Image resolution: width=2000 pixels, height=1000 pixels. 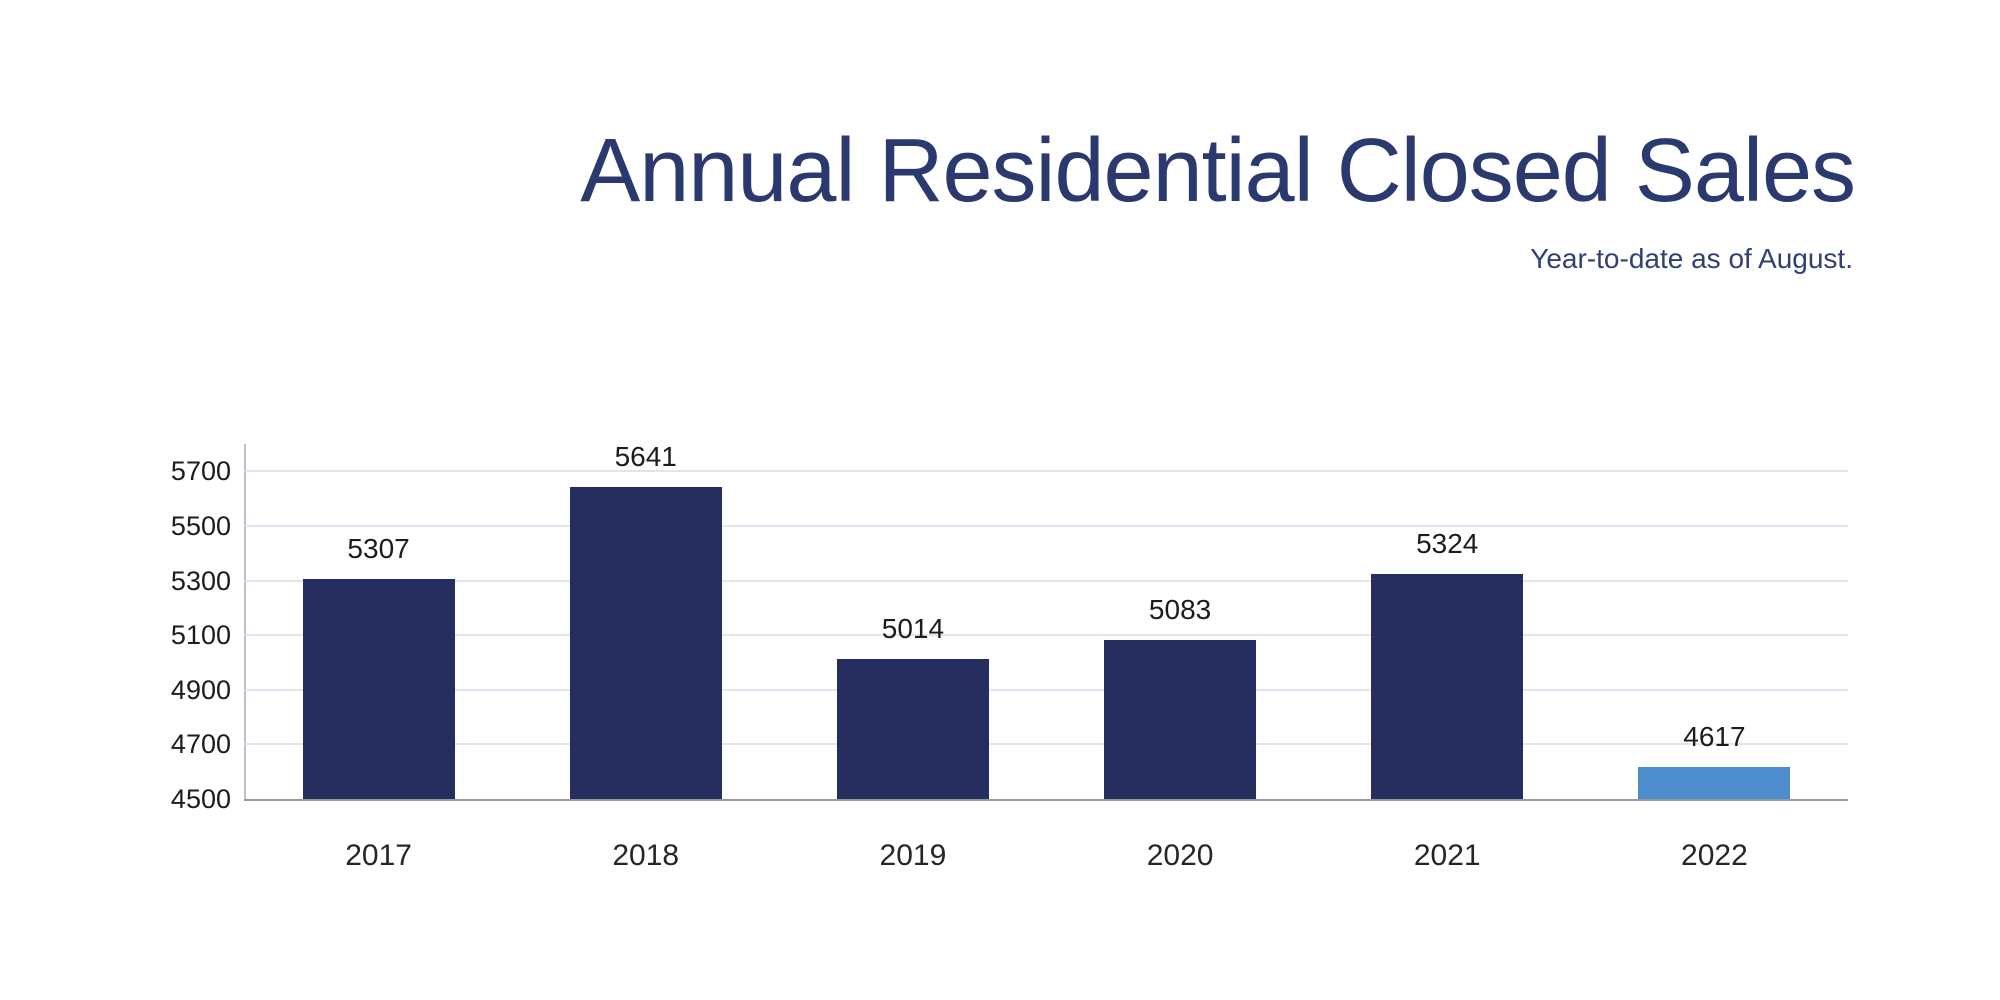 What do you see at coordinates (1447, 543) in the screenshot?
I see `bar-value-label-2021: 5324` at bounding box center [1447, 543].